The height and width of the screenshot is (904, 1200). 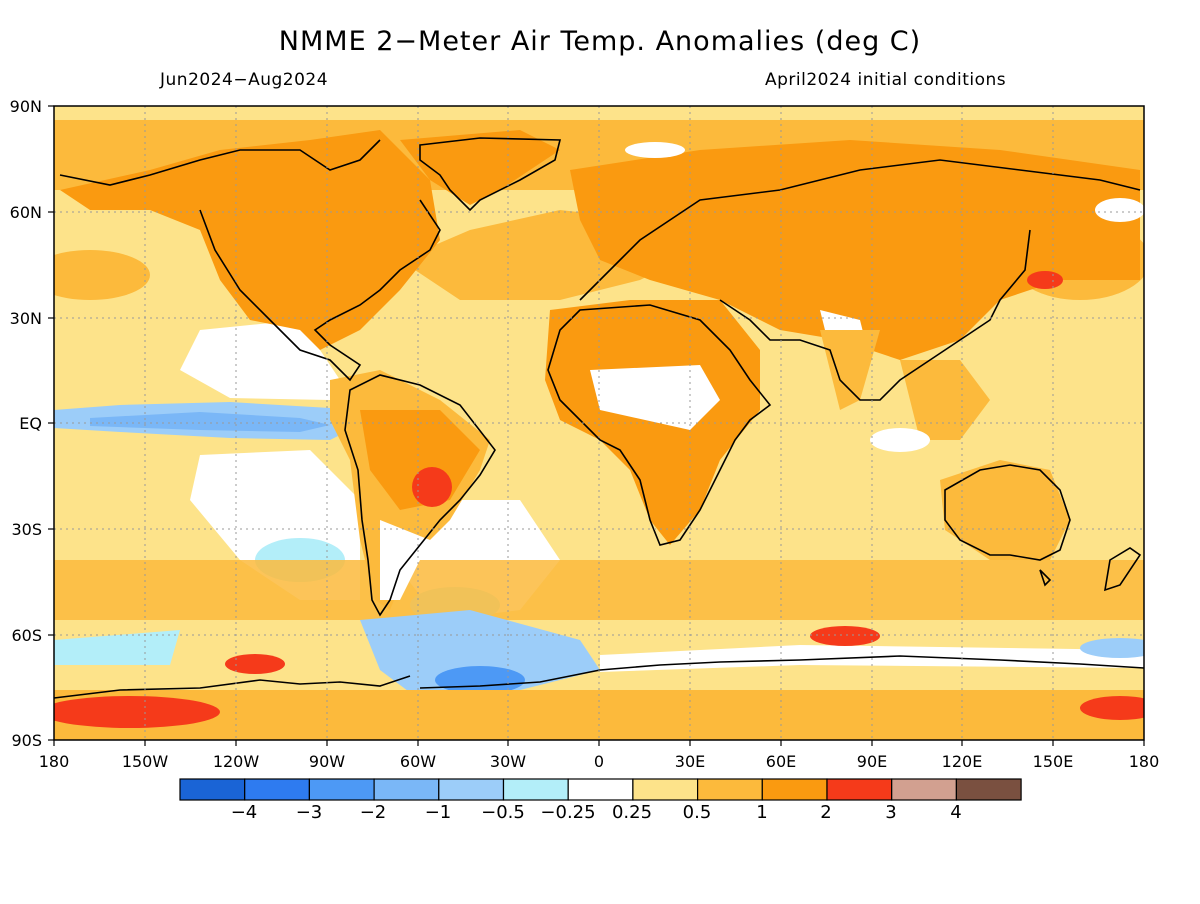 What do you see at coordinates (697, 812) in the screenshot?
I see `colorbar-label: 0.5` at bounding box center [697, 812].